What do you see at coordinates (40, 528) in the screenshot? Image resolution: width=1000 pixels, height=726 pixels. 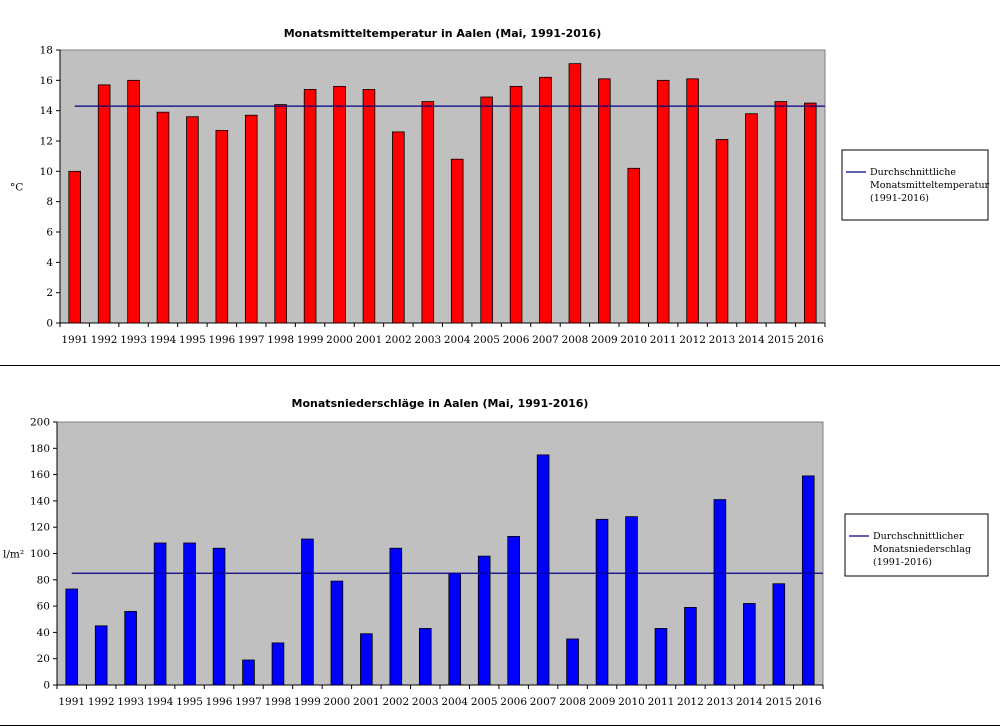 I see `y-tick-label-precip: 120` at bounding box center [40, 528].